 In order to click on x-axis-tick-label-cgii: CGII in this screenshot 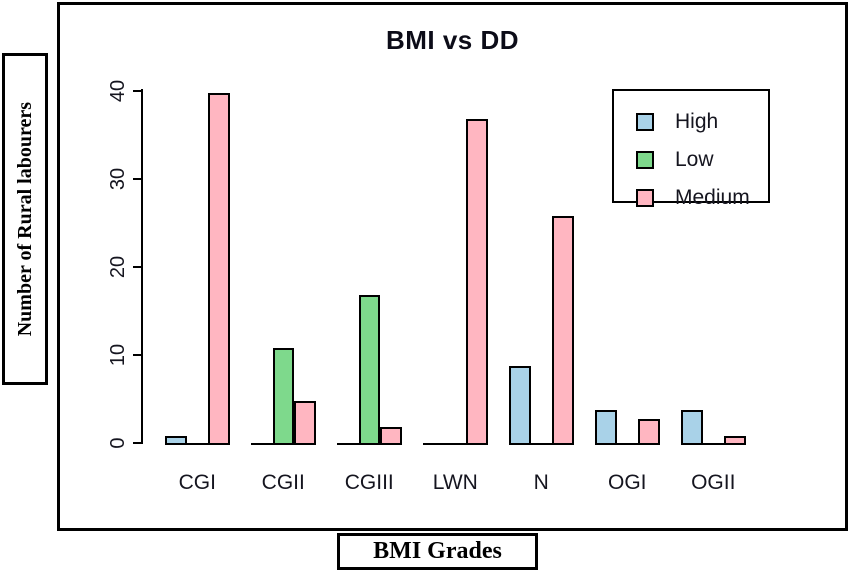, I will do `click(283, 482)`.